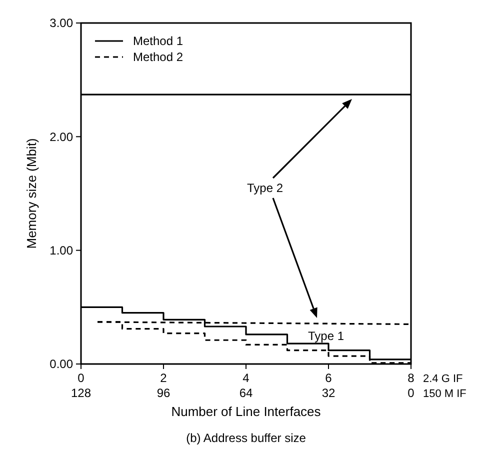  Describe the element at coordinates (81, 378) in the screenshot. I see `x-tick-label: 0` at that location.